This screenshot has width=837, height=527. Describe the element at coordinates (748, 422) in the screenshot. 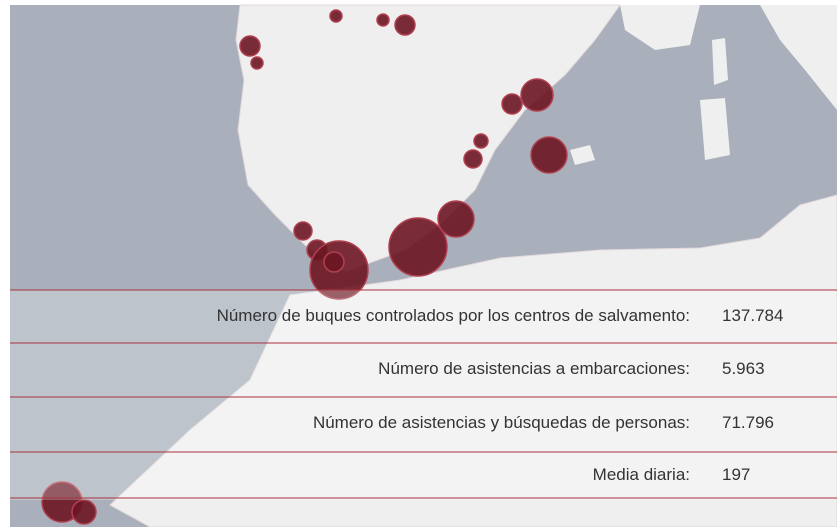

I see `stat-value: 71.796` at that location.